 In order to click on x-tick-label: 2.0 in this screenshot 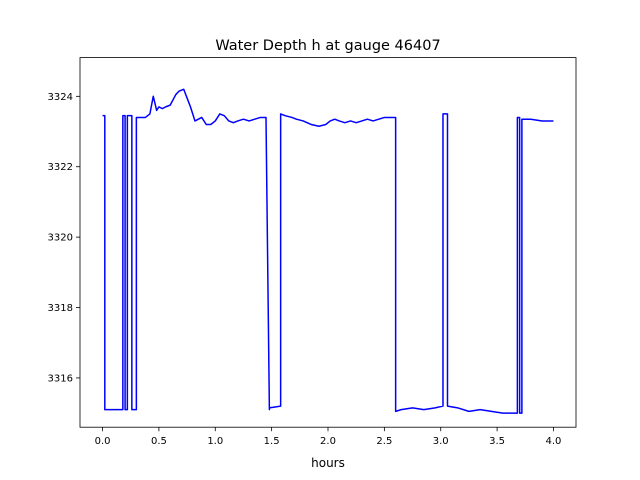, I will do `click(328, 441)`.